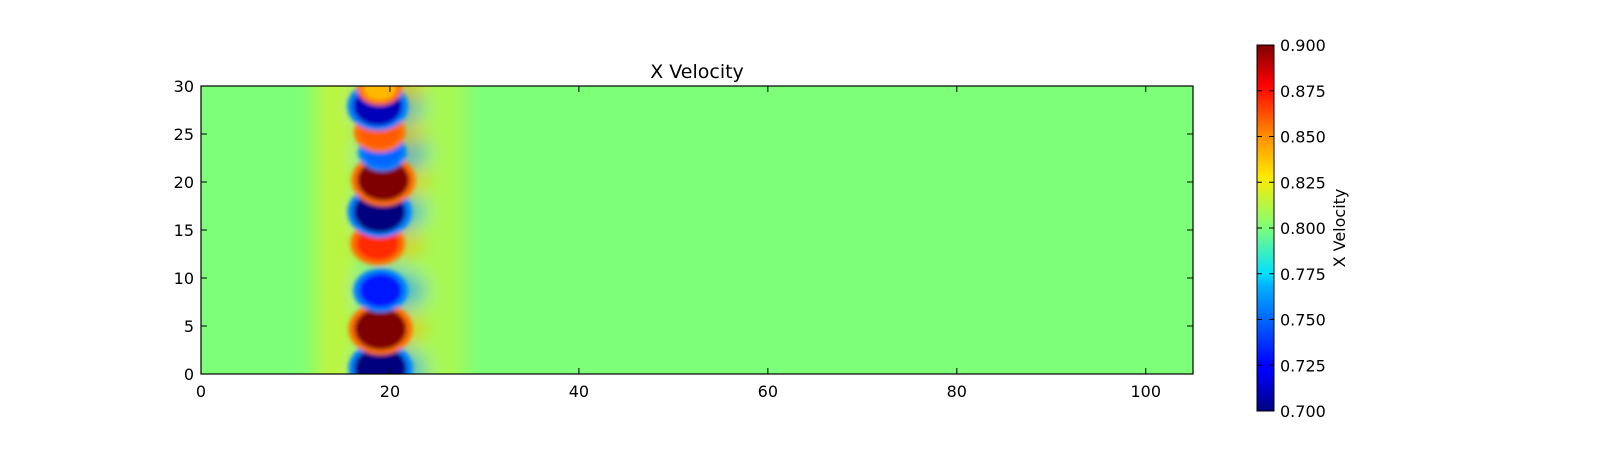  What do you see at coordinates (579, 391) in the screenshot?
I see `x-tick-label: 40` at bounding box center [579, 391].